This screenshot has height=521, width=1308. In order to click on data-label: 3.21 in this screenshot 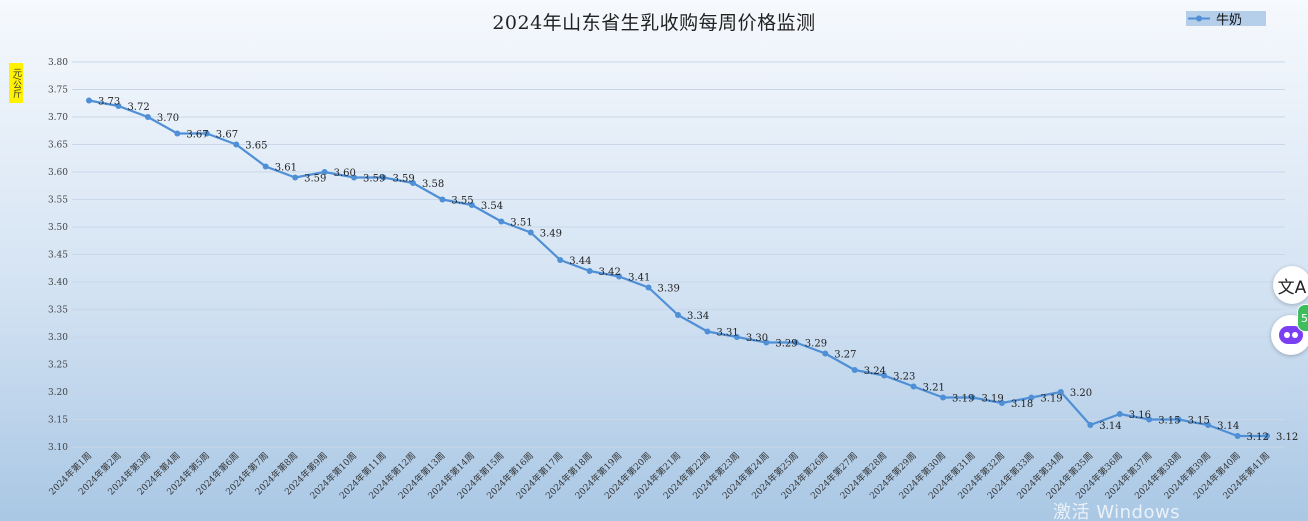, I will do `click(934, 388)`.